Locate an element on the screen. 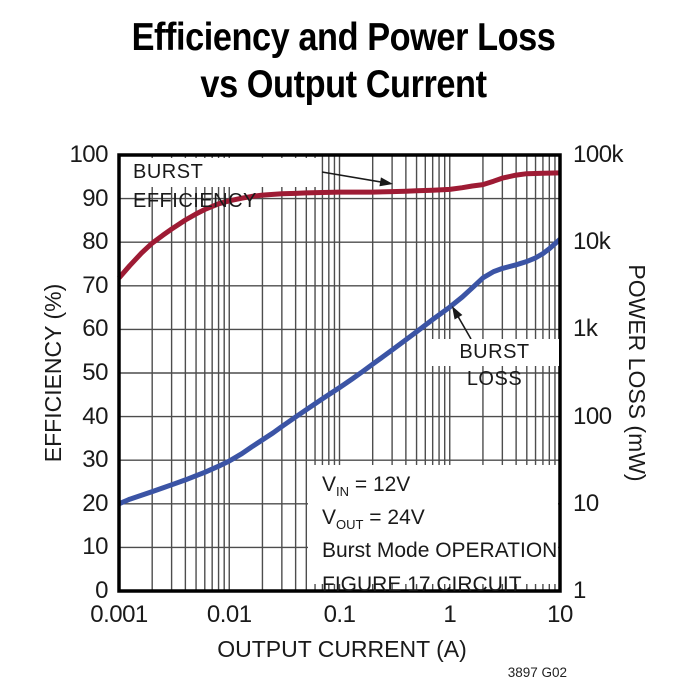 The image size is (687, 690). y-right-tick-label: 10 is located at coordinates (586, 503).